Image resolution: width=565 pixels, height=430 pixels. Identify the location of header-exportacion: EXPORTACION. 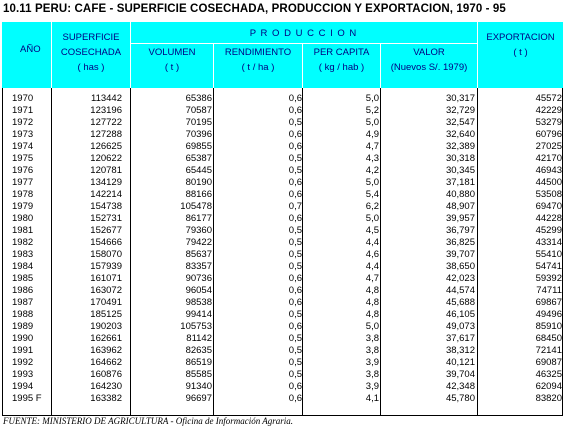
(520, 37).